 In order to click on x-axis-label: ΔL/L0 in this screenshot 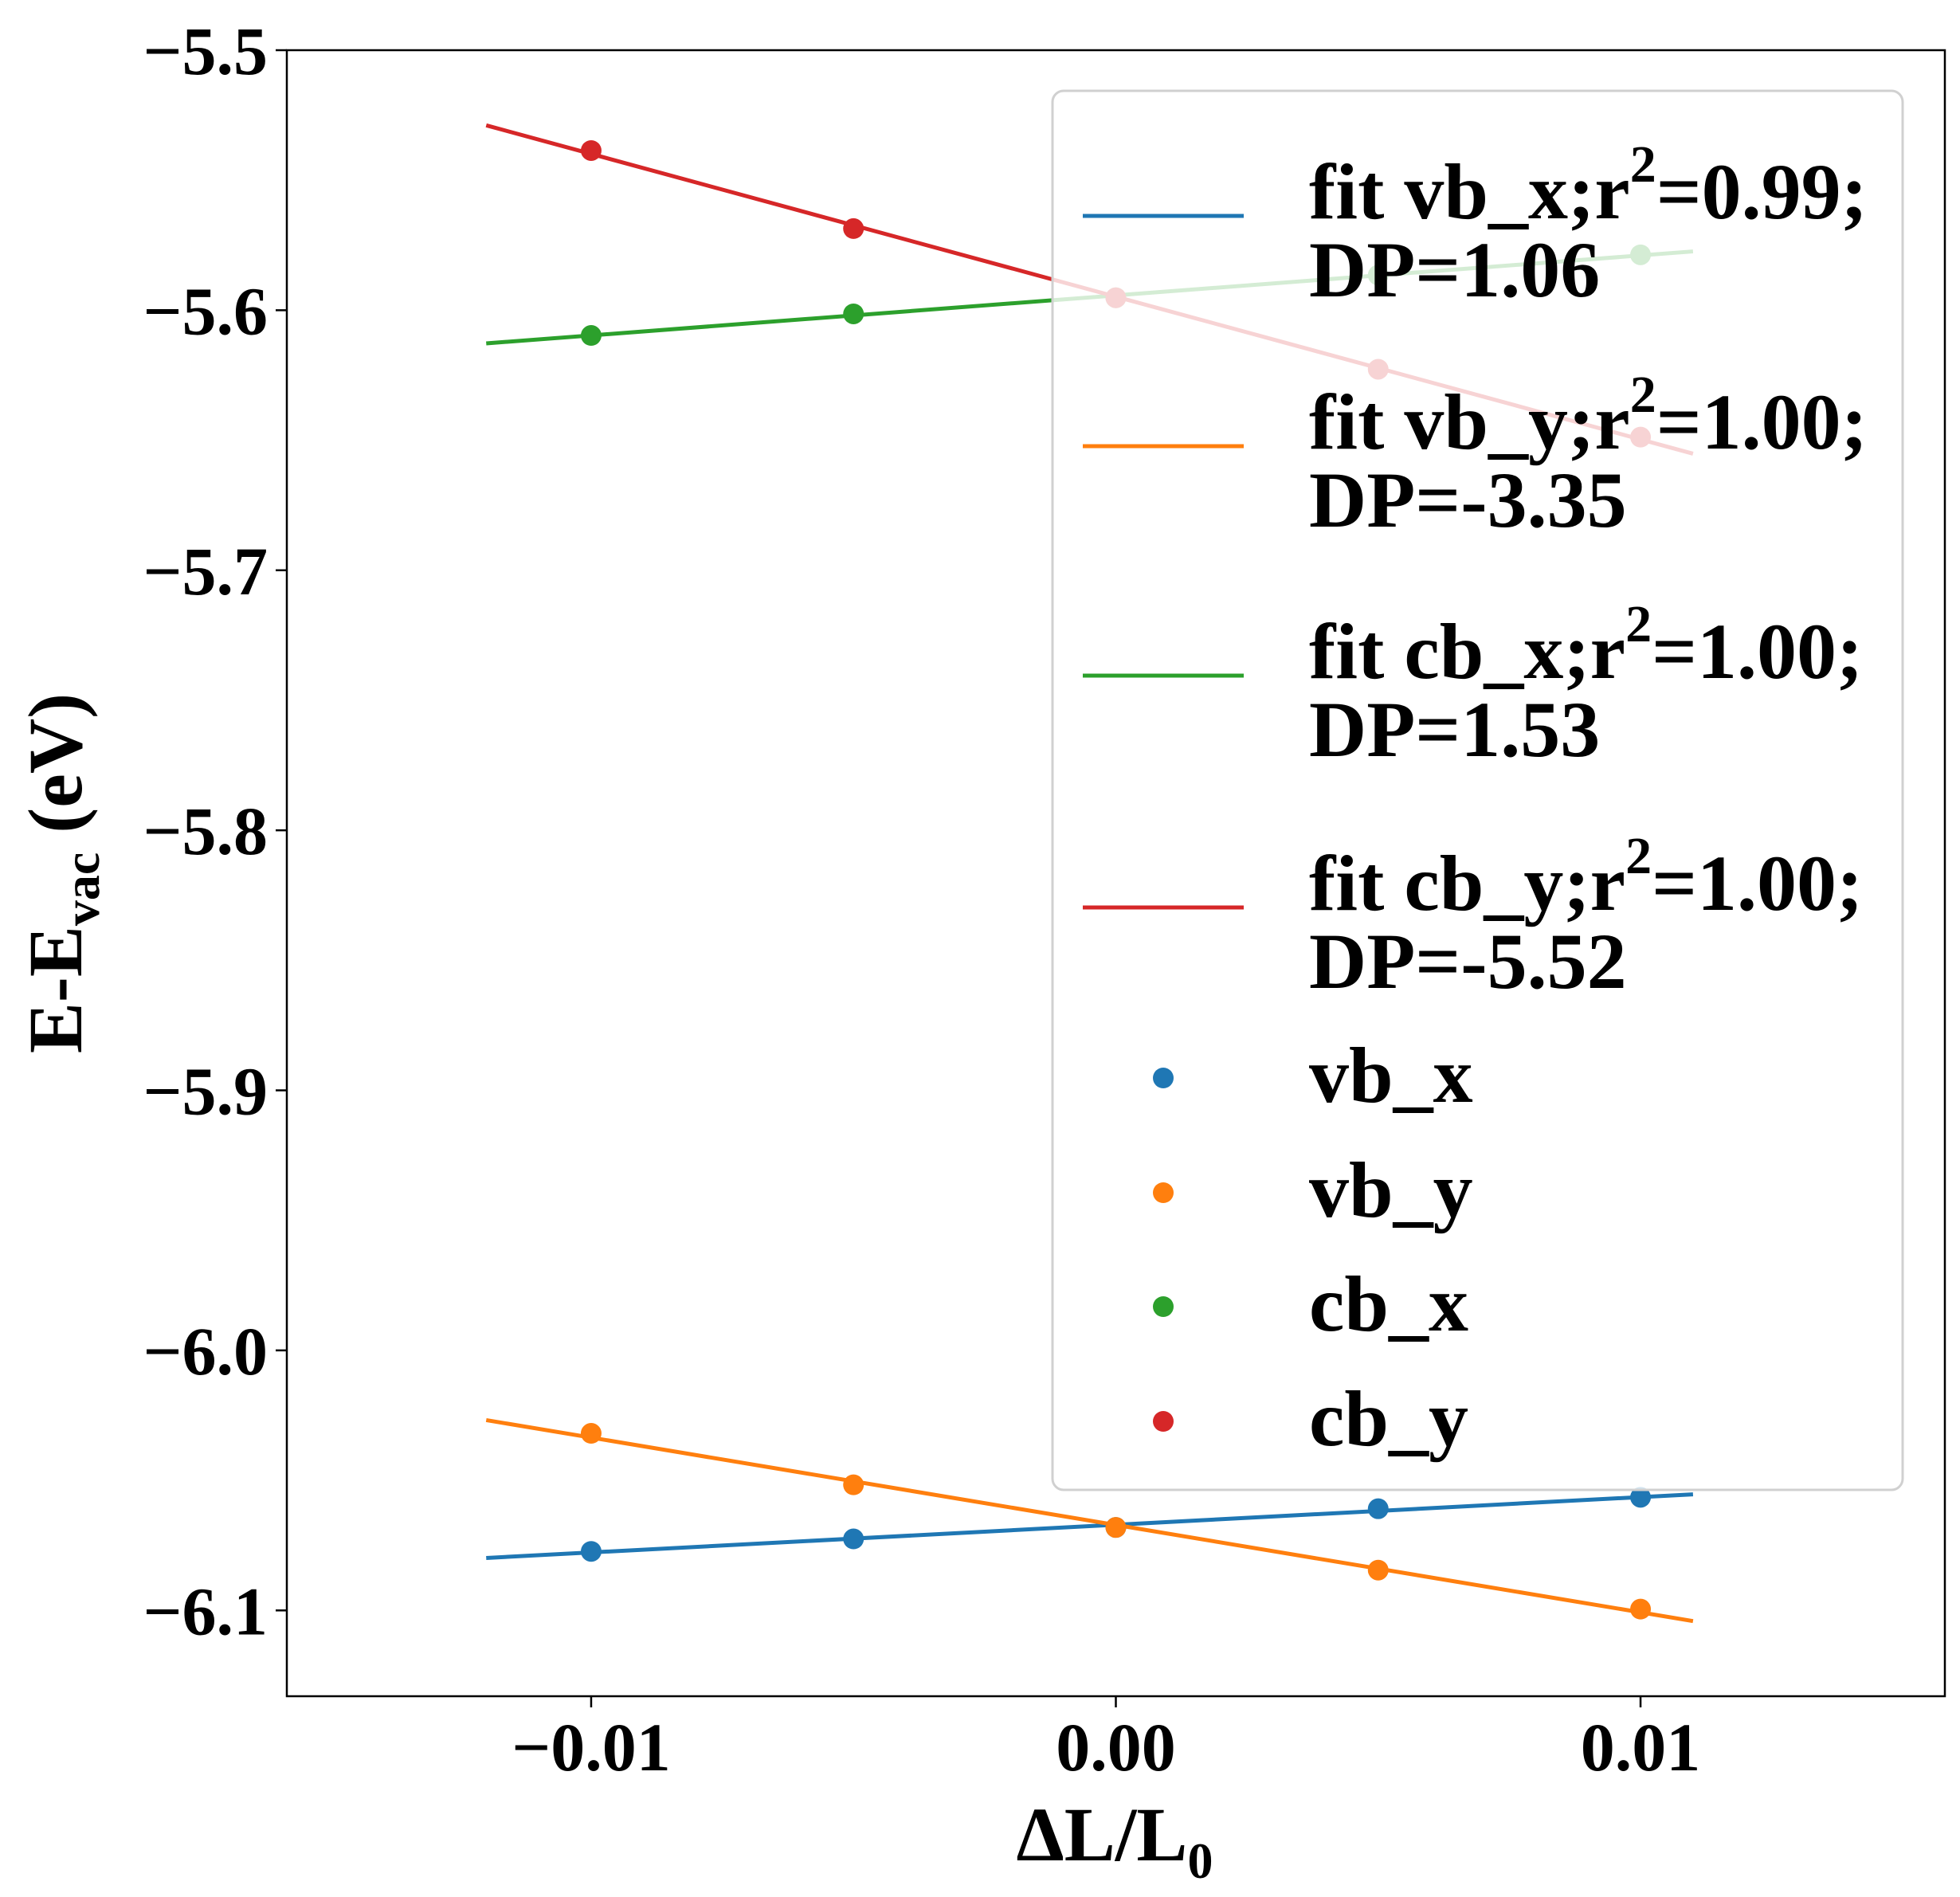, I will do `click(1115, 1840)`.